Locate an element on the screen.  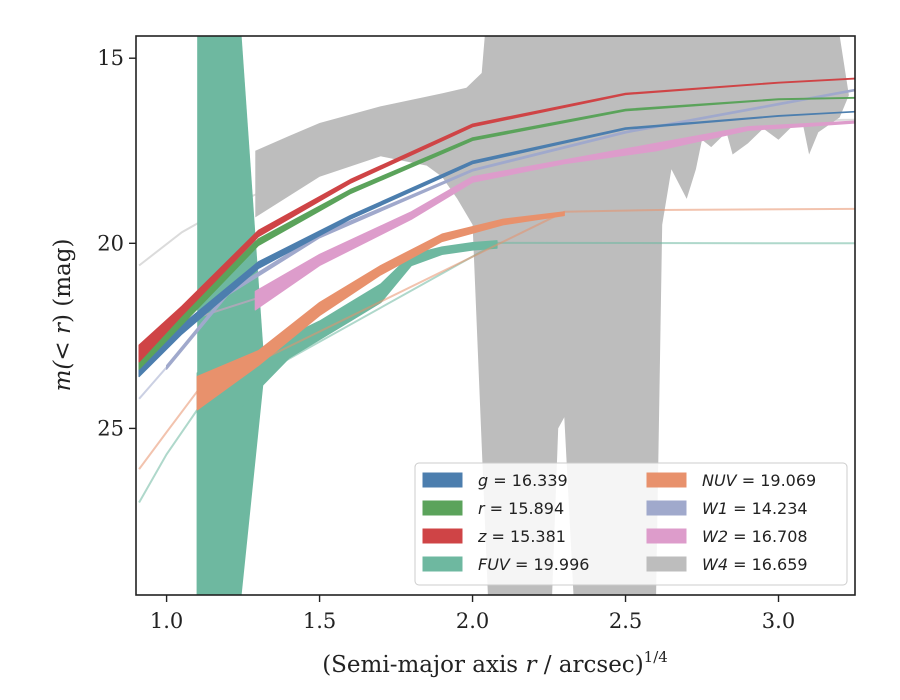
legend-item-r: r = 15.894 is located at coordinates (493, 508).